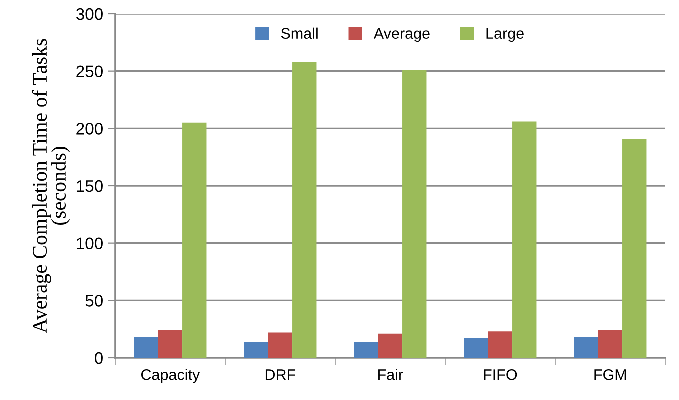 The height and width of the screenshot is (400, 679). Describe the element at coordinates (51, 186) in the screenshot. I see `y-axis-title: Average Completion Time of Tasks (seconds)` at that location.